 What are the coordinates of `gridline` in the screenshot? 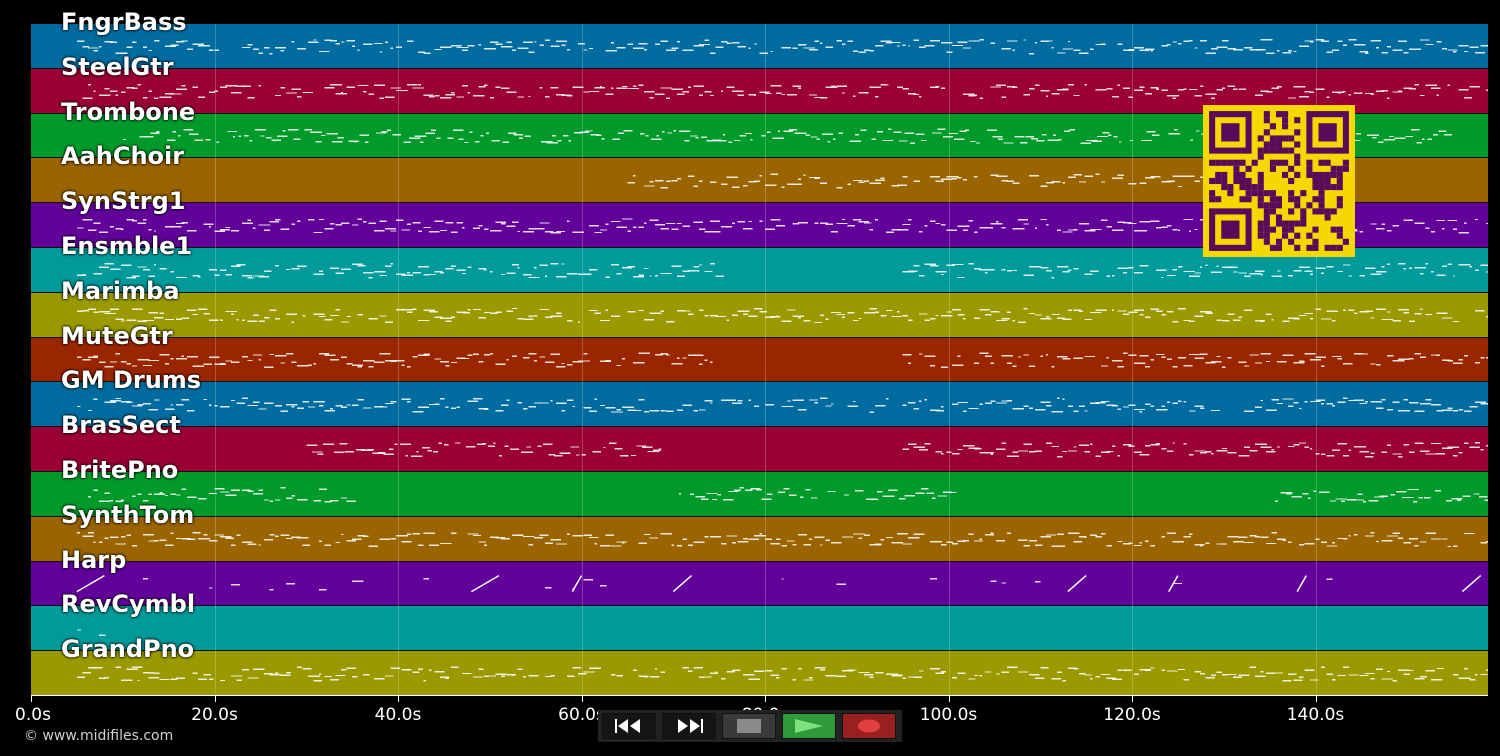 It's located at (215, 360).